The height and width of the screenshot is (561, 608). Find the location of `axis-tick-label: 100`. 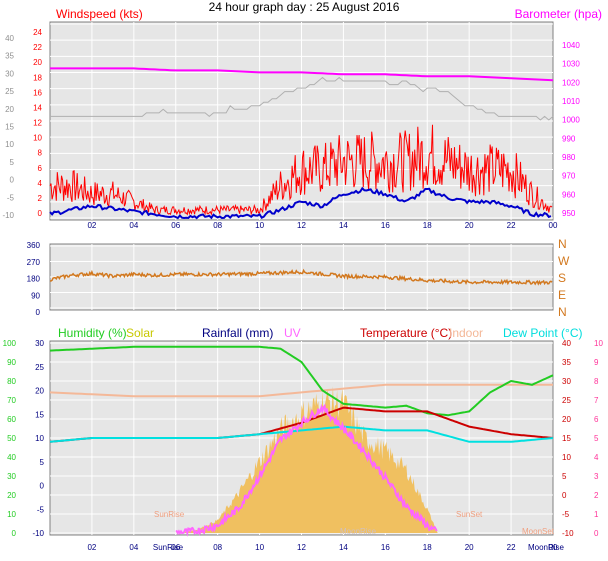

axis-tick-label: 100 is located at coordinates (10, 343).